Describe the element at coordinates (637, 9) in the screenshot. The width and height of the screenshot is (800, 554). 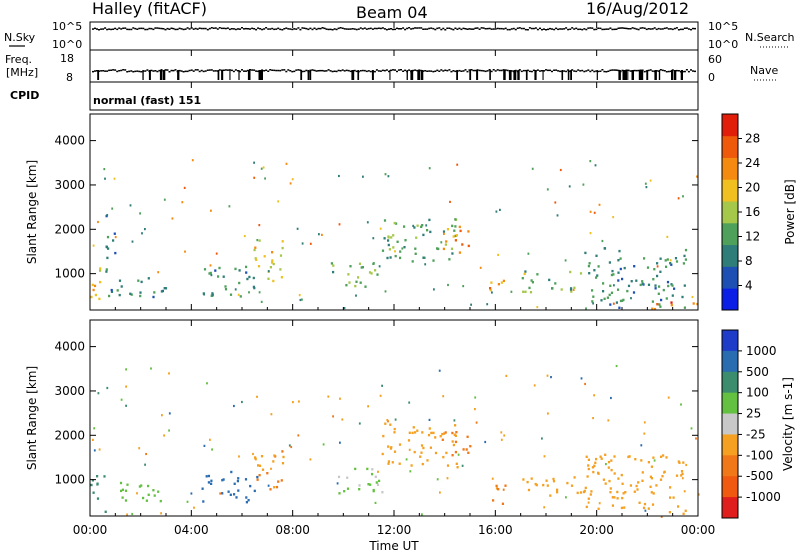
I see `date-title: 16/Aug/2012` at that location.